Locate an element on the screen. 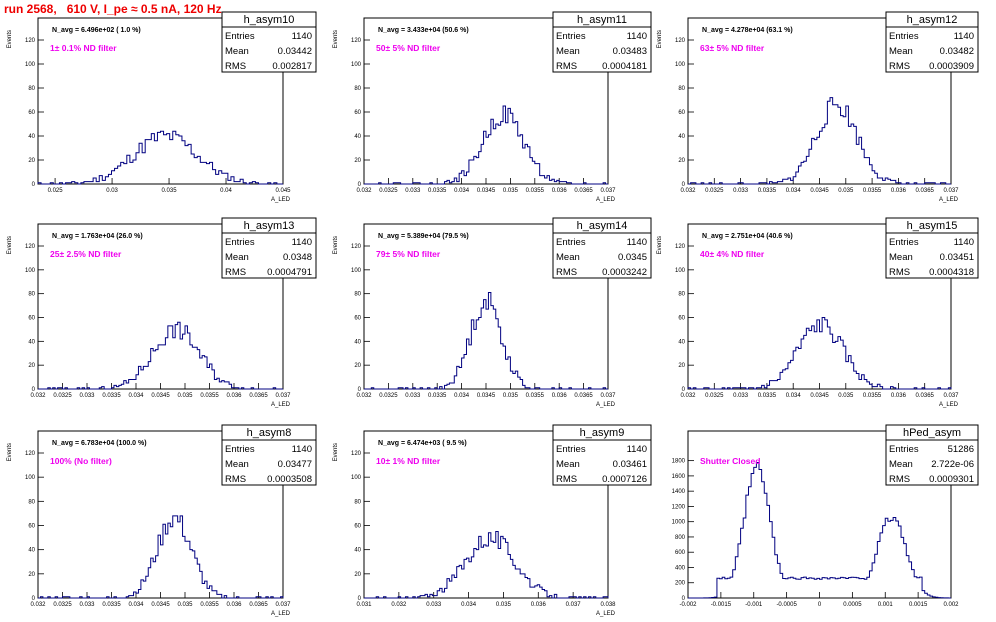 The image size is (996, 622). y-tick-label: 20 is located at coordinates (681, 366).